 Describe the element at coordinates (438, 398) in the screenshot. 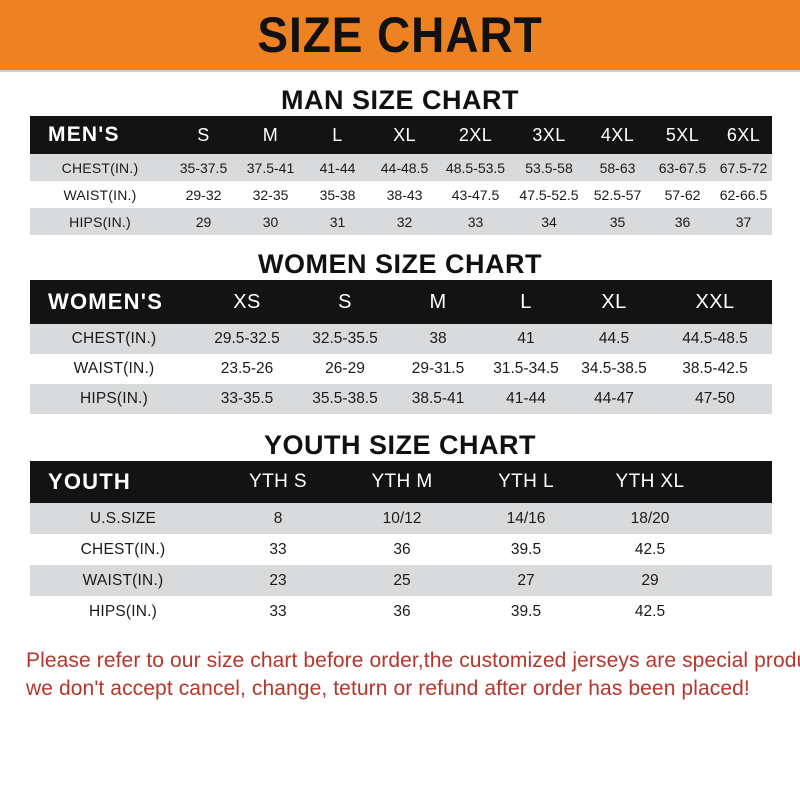

I see `women-cell-2-2: 38.5-41` at that location.